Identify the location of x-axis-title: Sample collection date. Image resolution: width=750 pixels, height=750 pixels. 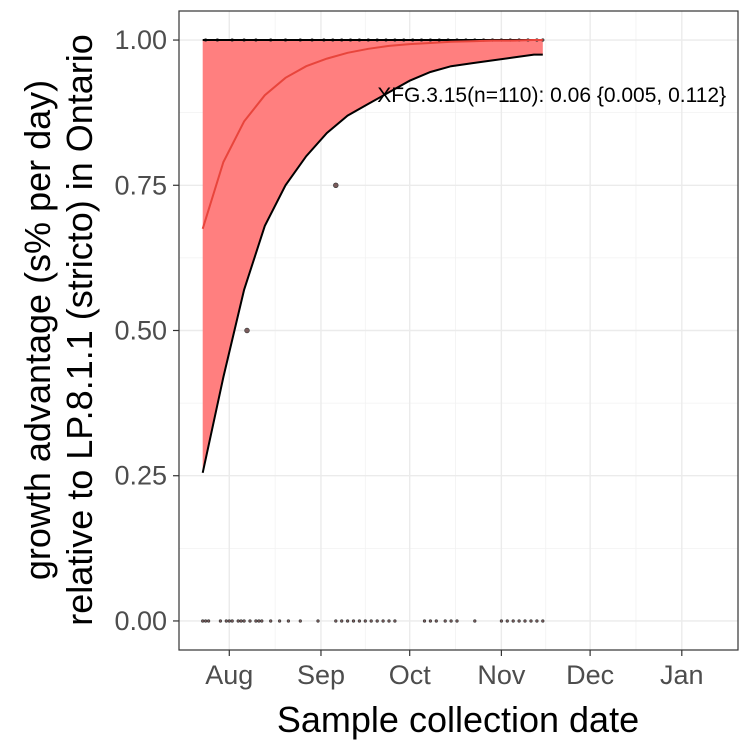
(458, 719).